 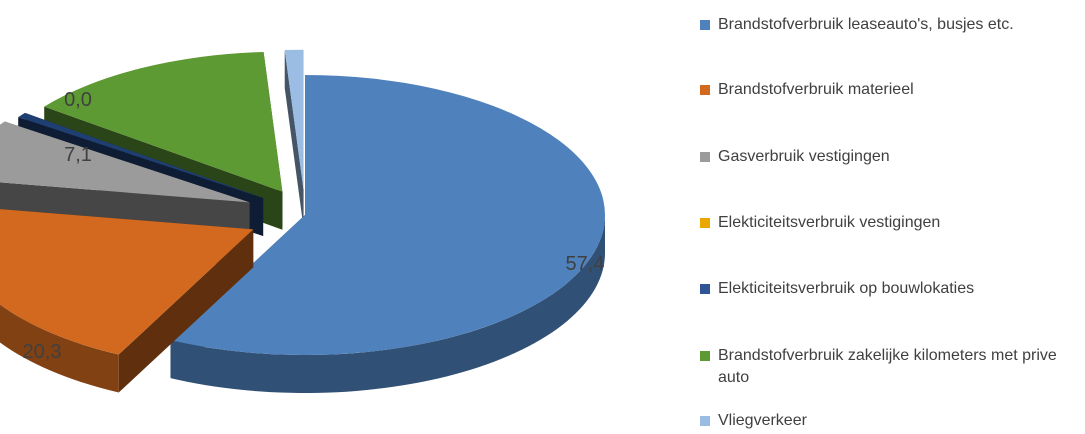 What do you see at coordinates (705, 356) in the screenshot?
I see `legend-swatch-prive-auto` at bounding box center [705, 356].